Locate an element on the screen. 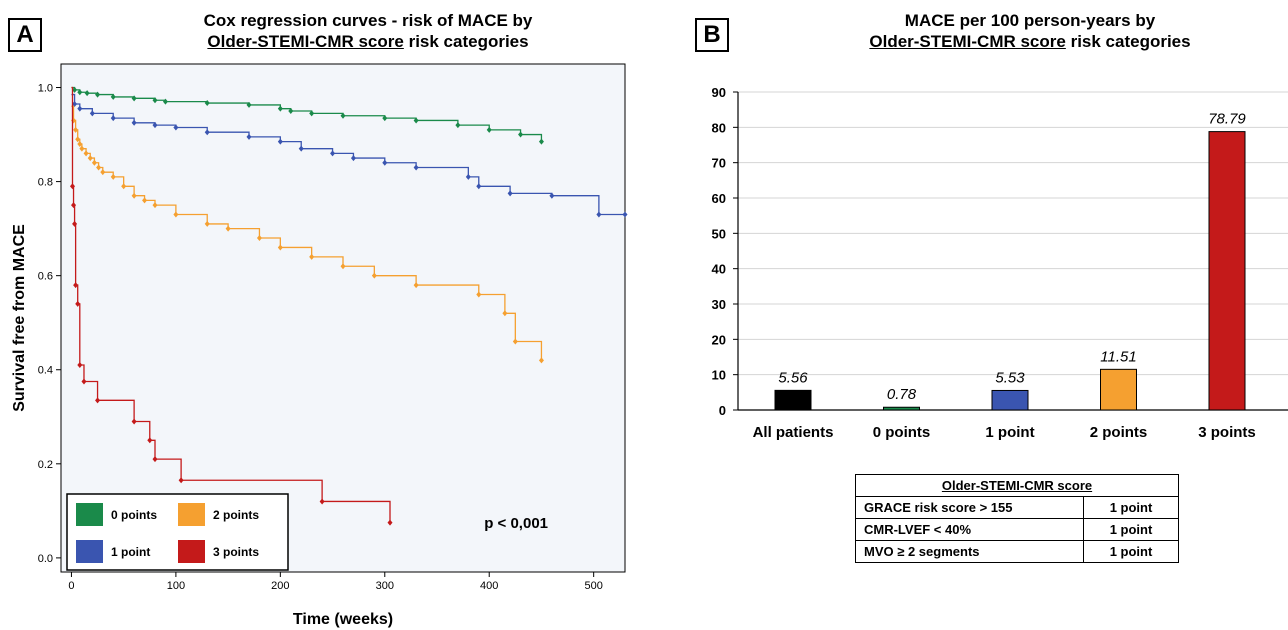  score-table-row: CMR-LVEF < 40% 1 point is located at coordinates (1017, 529).